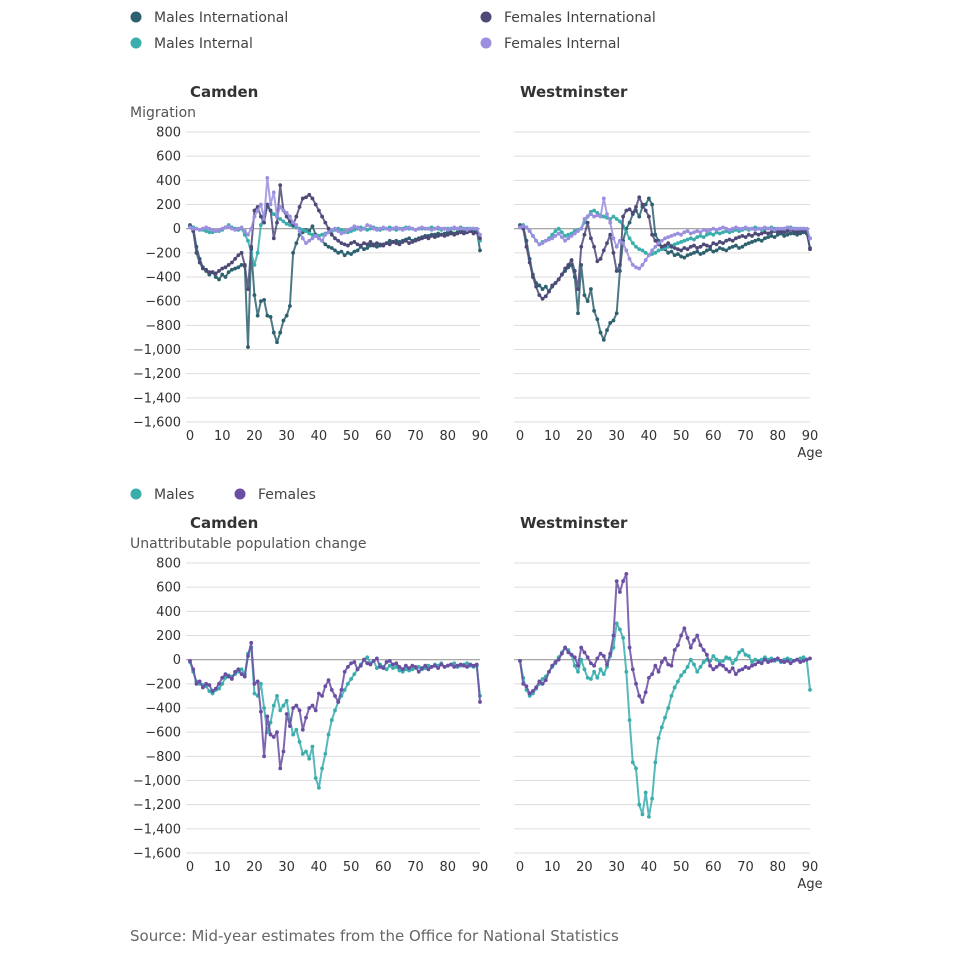 The height and width of the screenshot is (964, 960). What do you see at coordinates (616, 436) in the screenshot?
I see `x-tick-label: 30` at bounding box center [616, 436].